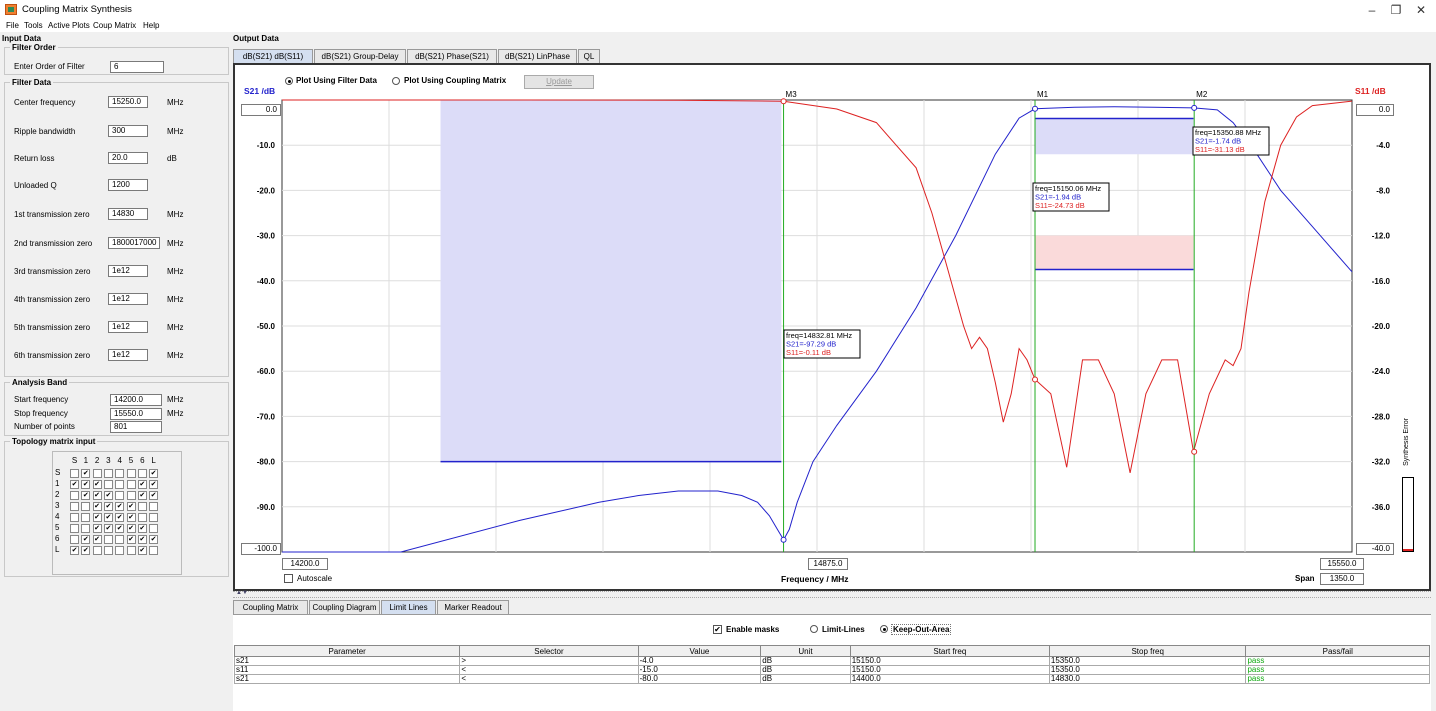  What do you see at coordinates (136, 414) in the screenshot?
I see `analysis-input: 15550.0` at bounding box center [136, 414].